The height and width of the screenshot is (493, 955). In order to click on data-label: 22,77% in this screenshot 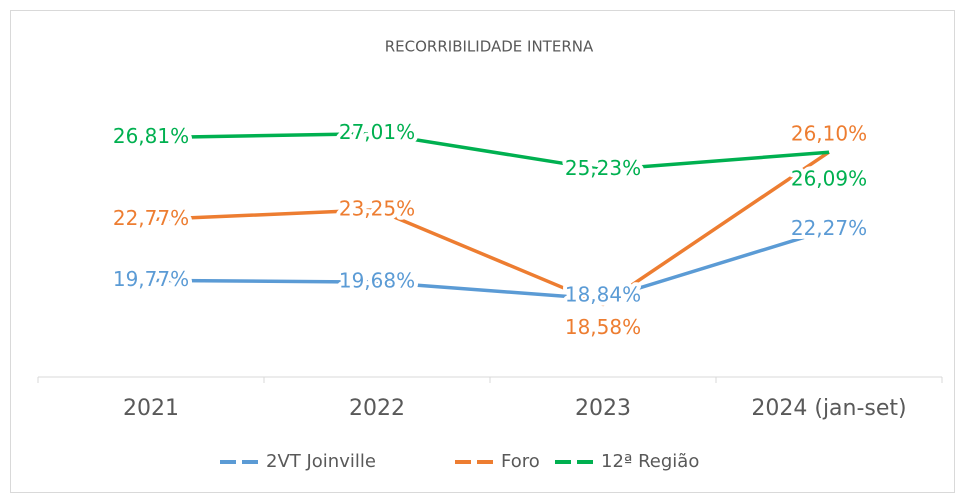, I will do `click(151, 218)`.